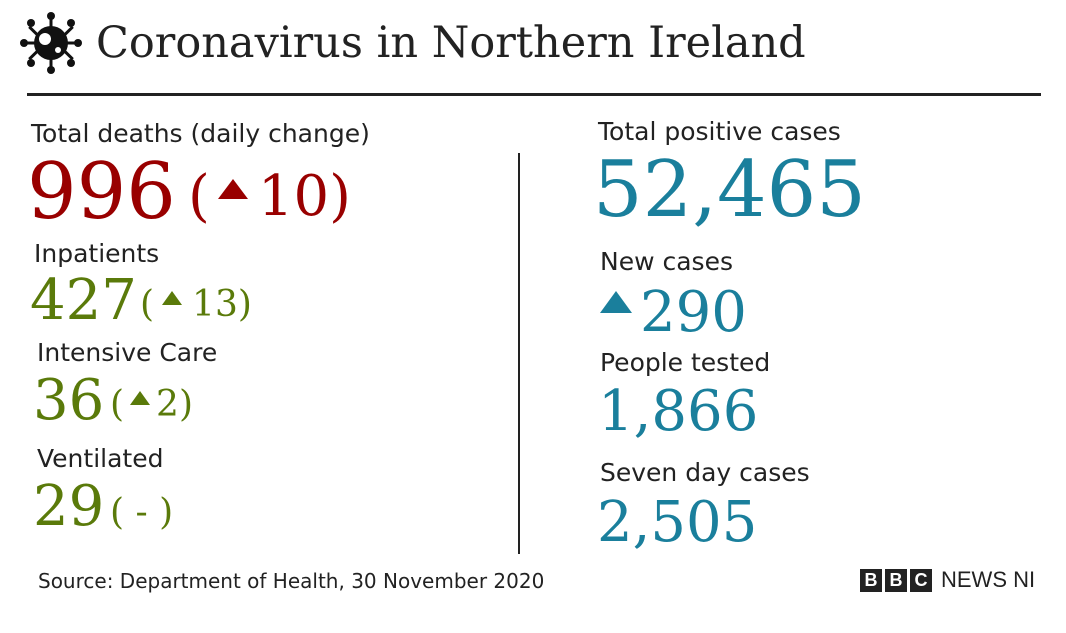 The height and width of the screenshot is (633, 1066). What do you see at coordinates (97, 253) in the screenshot?
I see `inpatients-label: Inpatients` at bounding box center [97, 253].